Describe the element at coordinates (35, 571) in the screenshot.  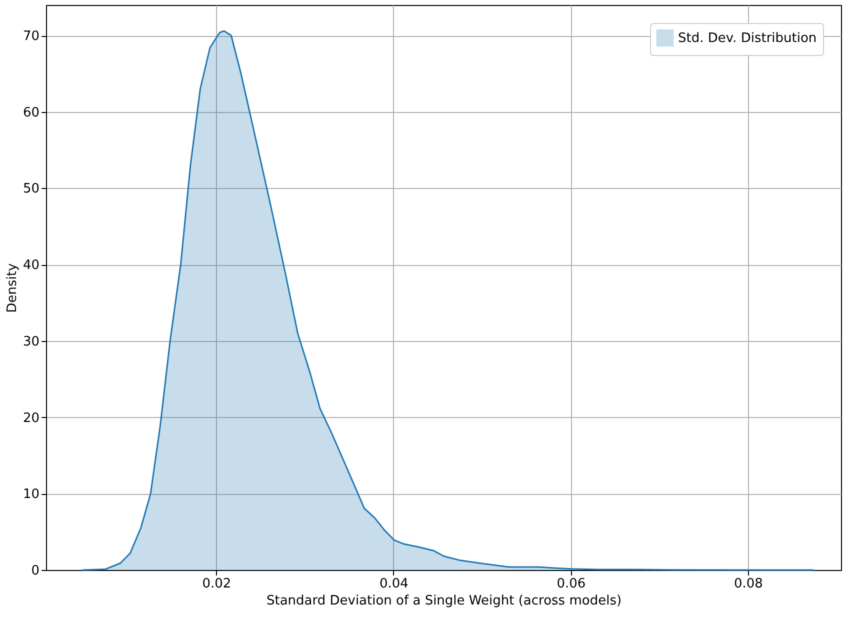
I see `y-tick-label: 0` at that location.